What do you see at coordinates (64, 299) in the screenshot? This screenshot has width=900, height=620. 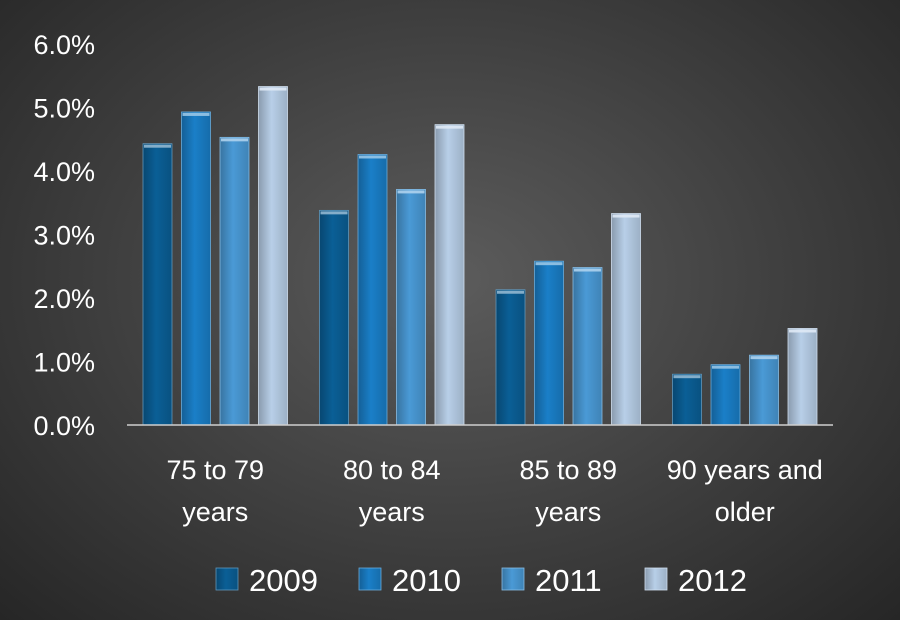 I see `y-tick-label: 2.0%` at bounding box center [64, 299].